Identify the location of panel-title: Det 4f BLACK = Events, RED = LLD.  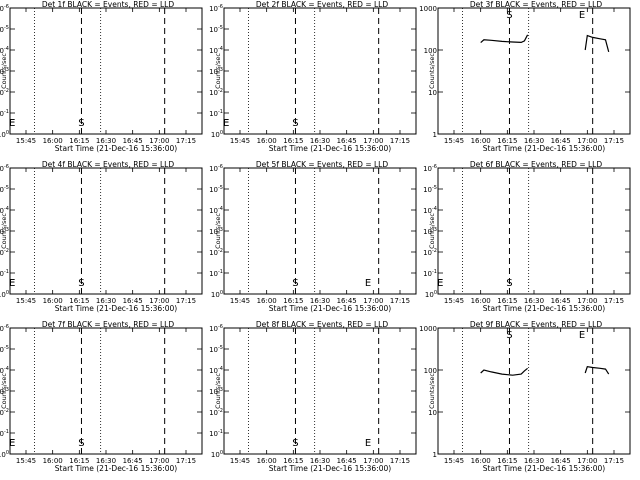
(108, 164).